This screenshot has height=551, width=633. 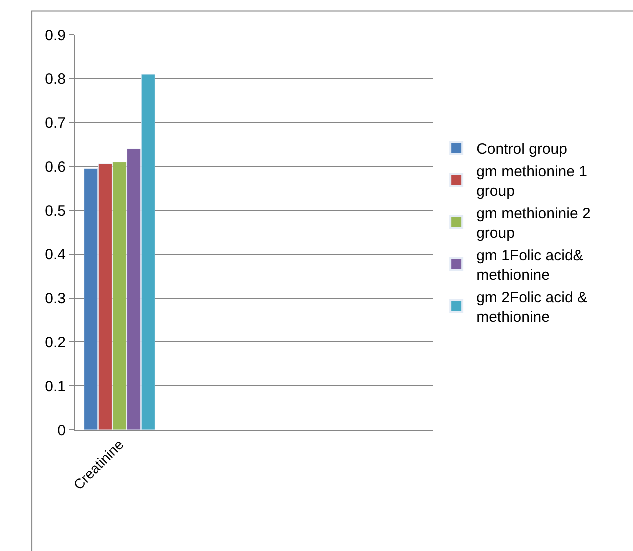 I want to click on legend-label: Control group, so click(x=522, y=149).